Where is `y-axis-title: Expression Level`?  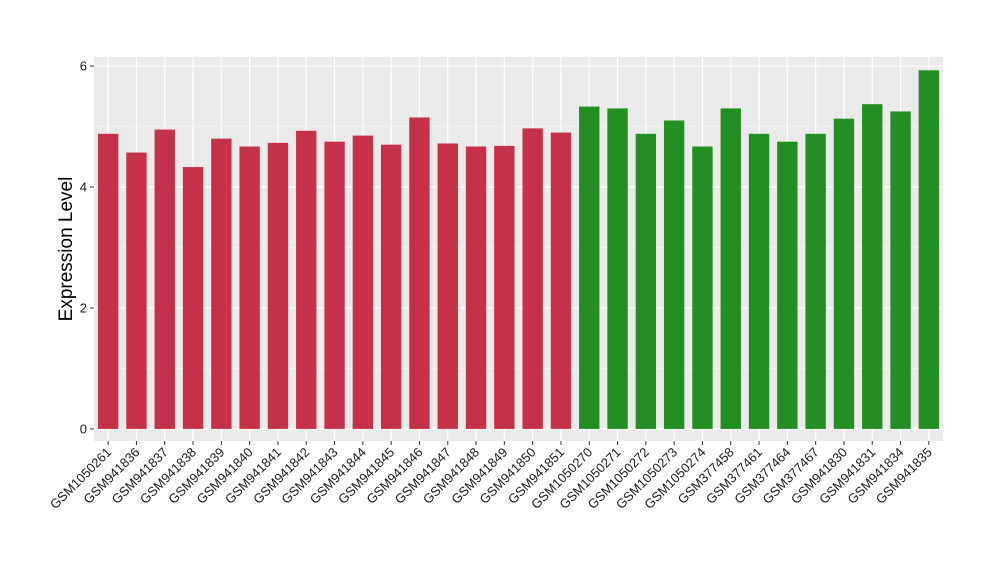
y-axis-title: Expression Level is located at coordinates (66, 249).